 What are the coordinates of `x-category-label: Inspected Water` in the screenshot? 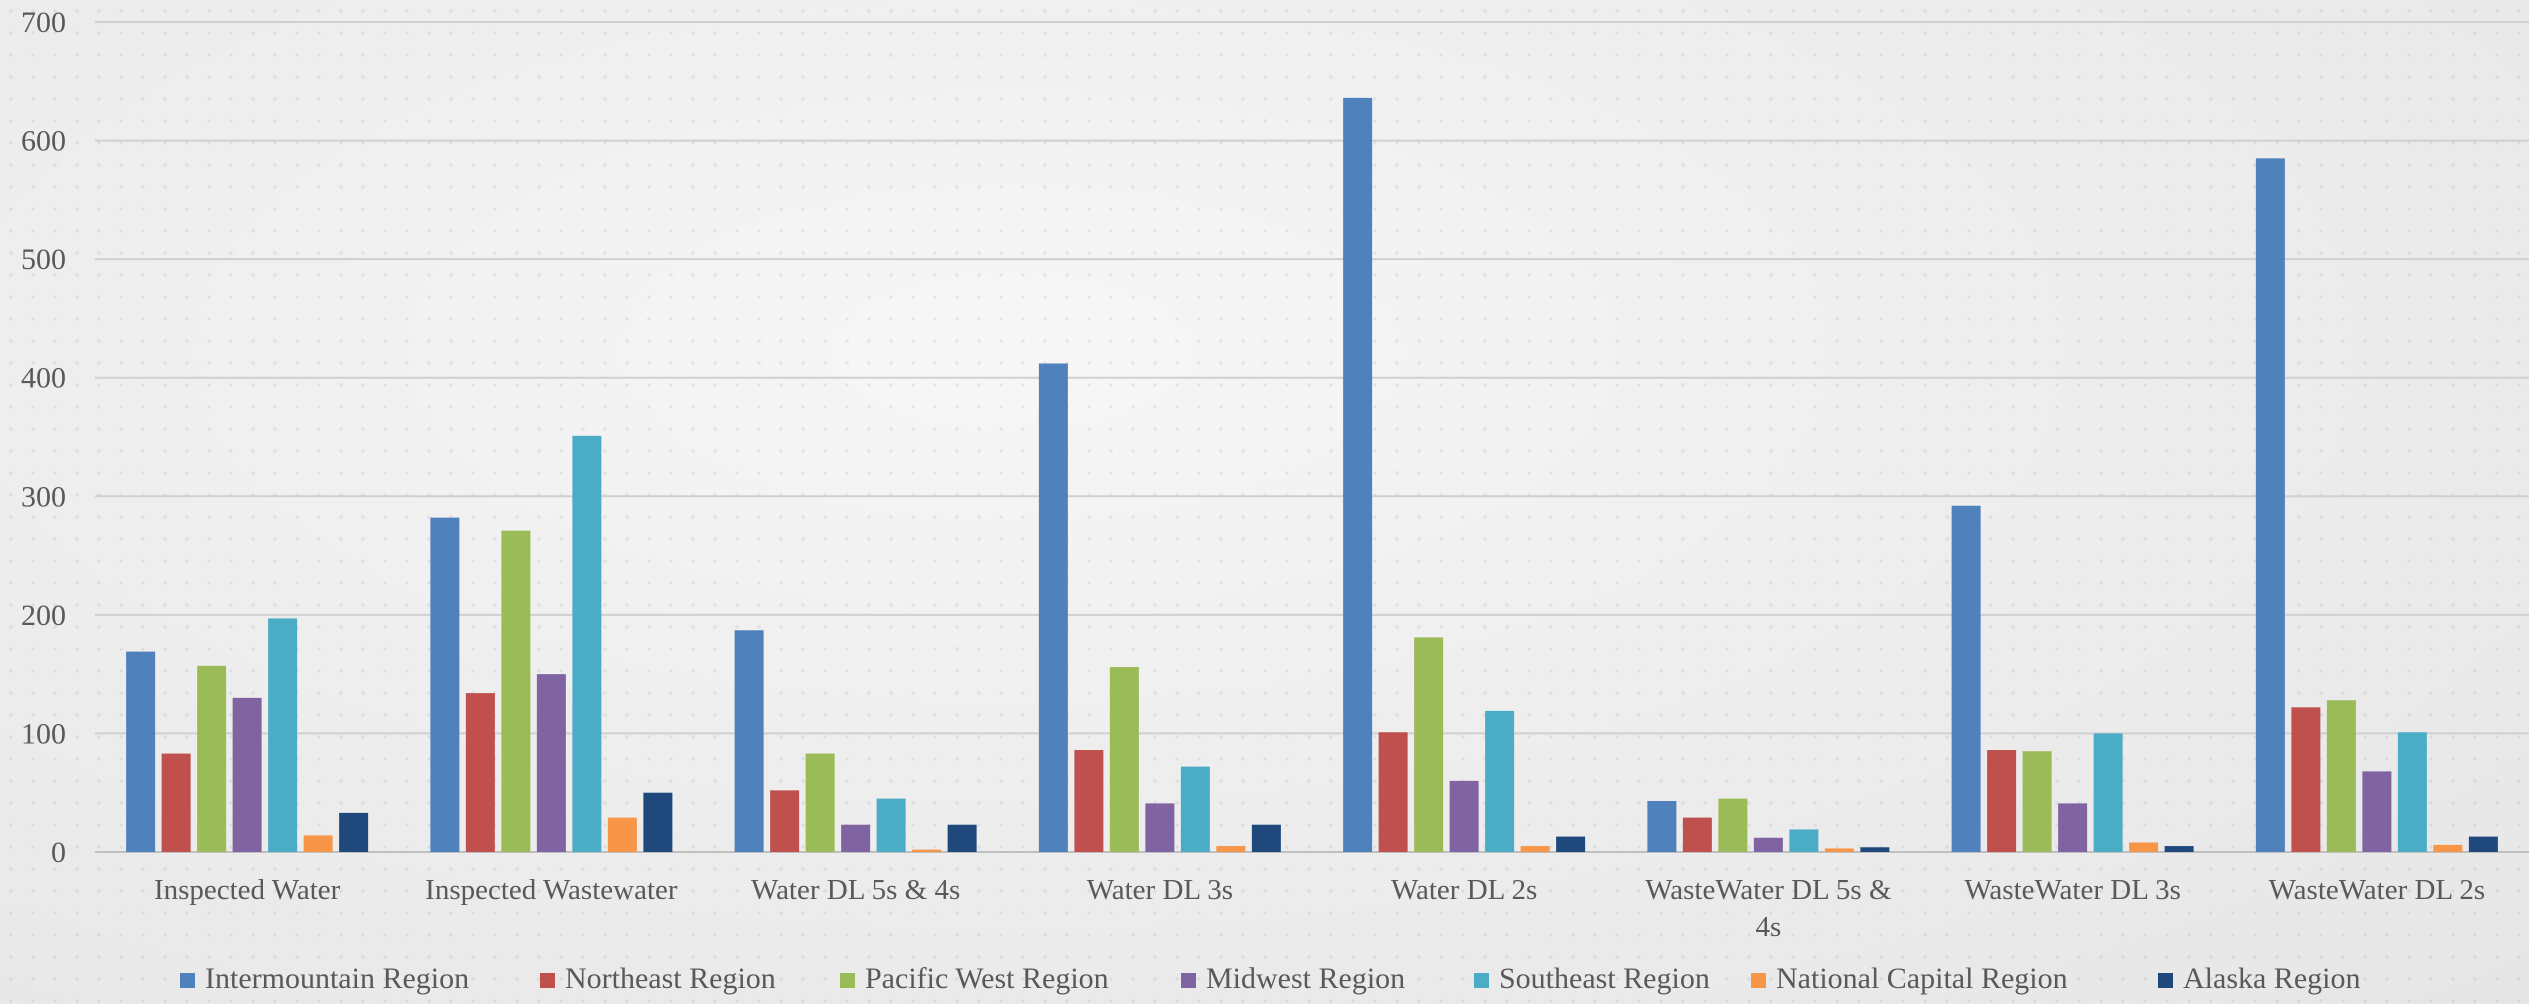 It's located at (247, 890).